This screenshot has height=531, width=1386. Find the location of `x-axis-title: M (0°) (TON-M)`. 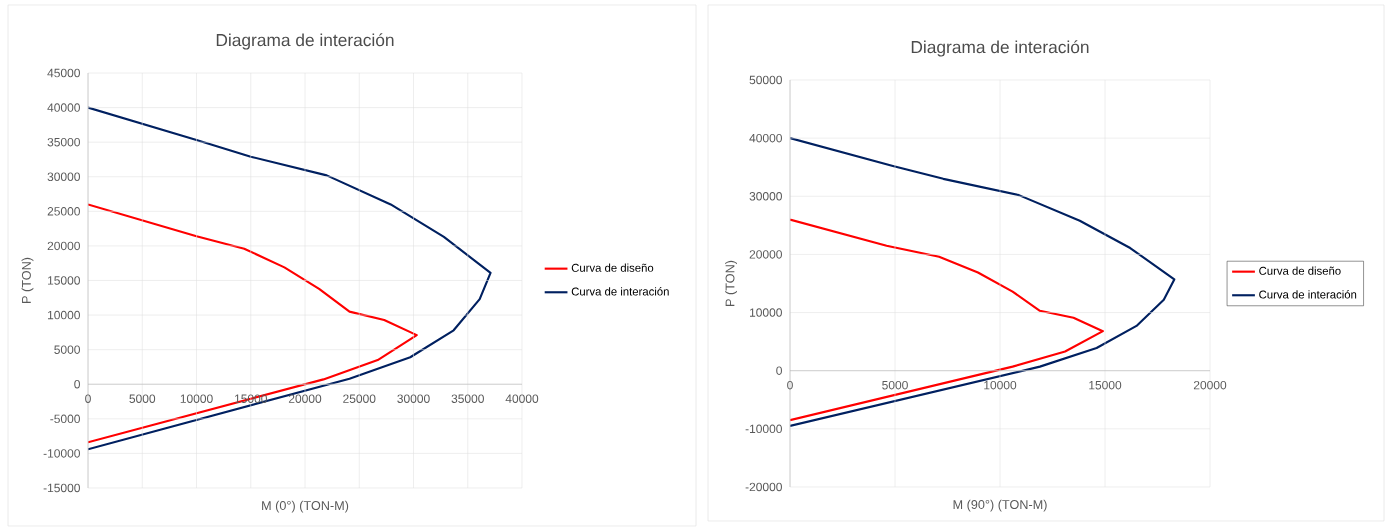

x-axis-title: M (0°) (TON-M) is located at coordinates (305, 506).